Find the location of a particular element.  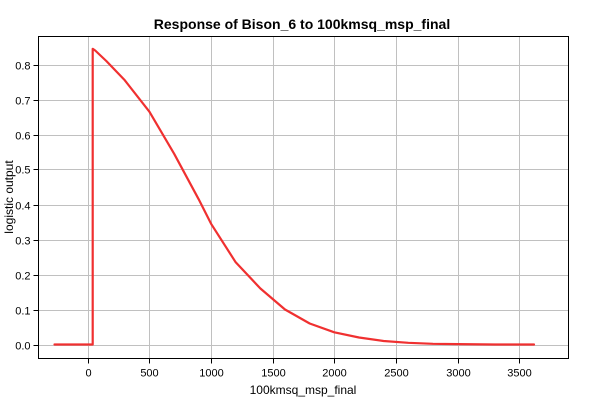

y-tick-label: 0.8 is located at coordinates (22, 67).